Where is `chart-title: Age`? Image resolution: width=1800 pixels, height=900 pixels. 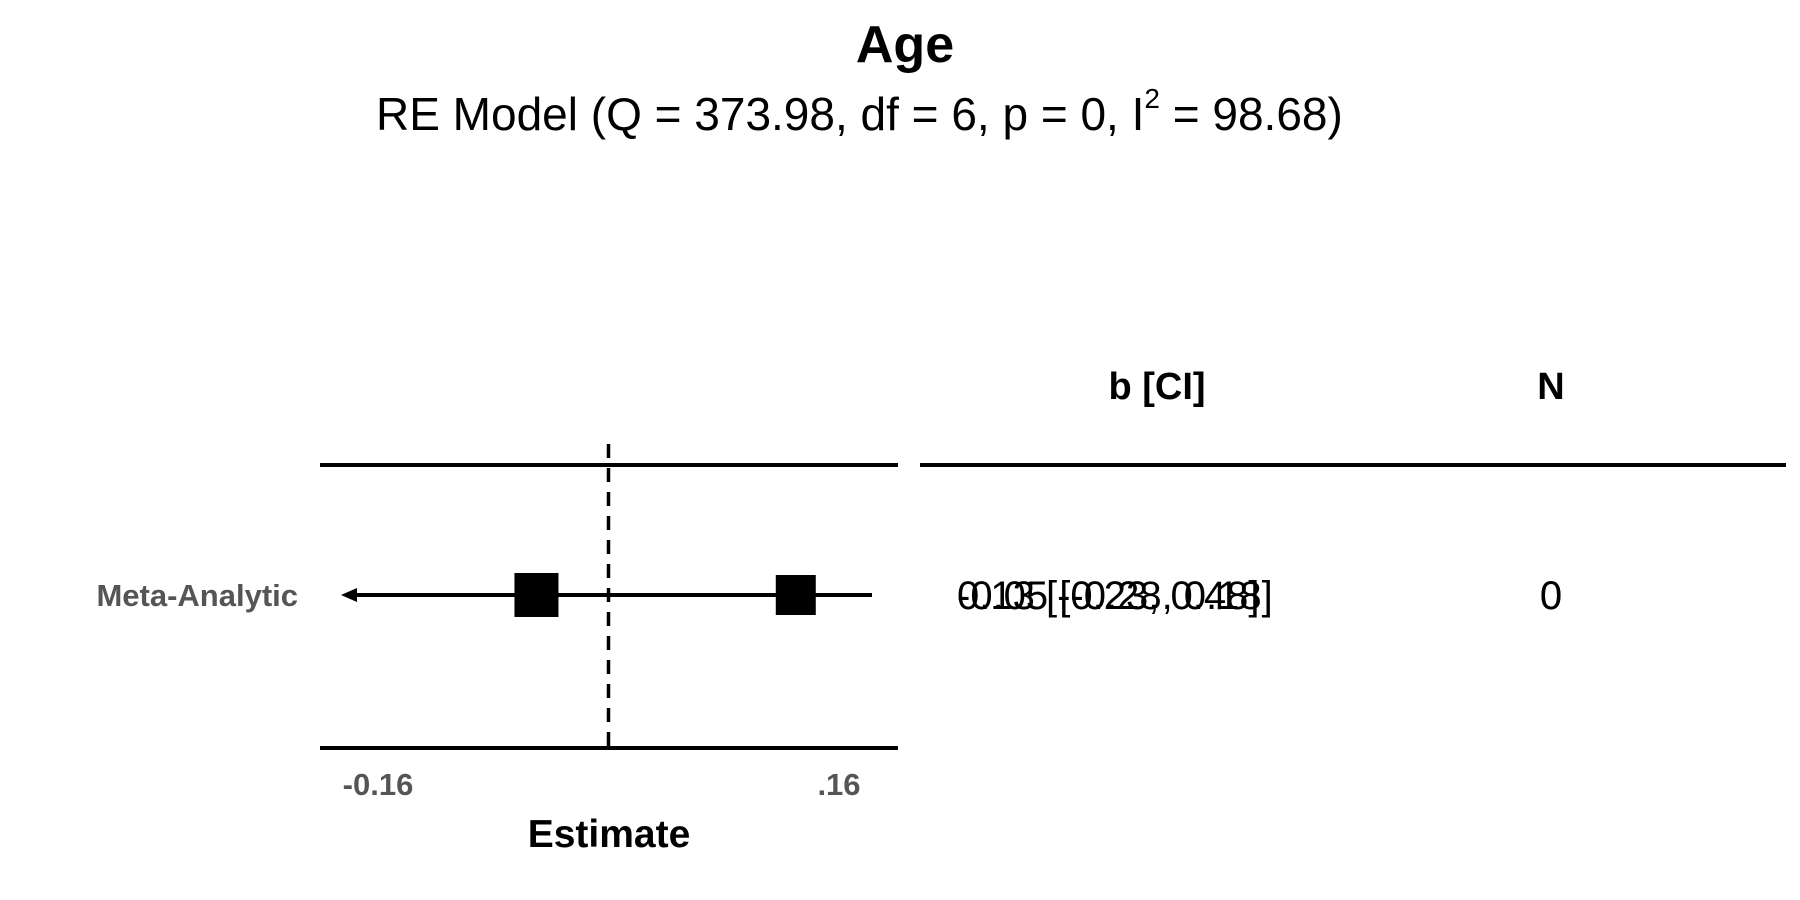
chart-title: Age is located at coordinates (905, 45).